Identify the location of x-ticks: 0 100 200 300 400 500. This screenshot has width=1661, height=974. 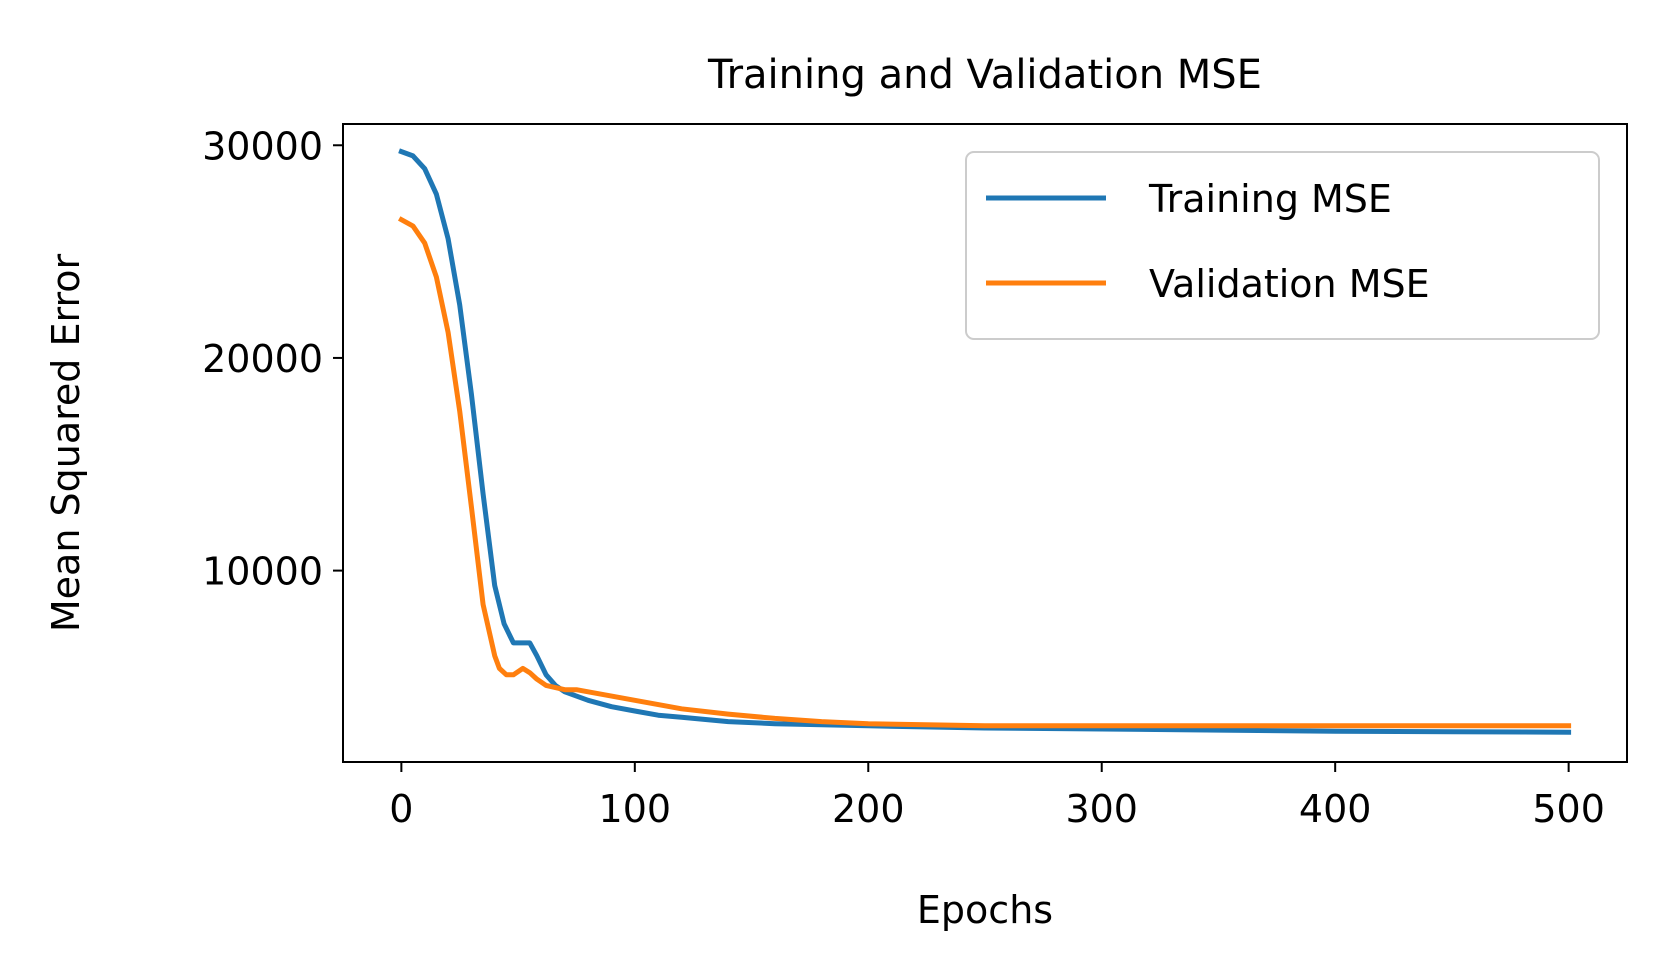
(997, 796).